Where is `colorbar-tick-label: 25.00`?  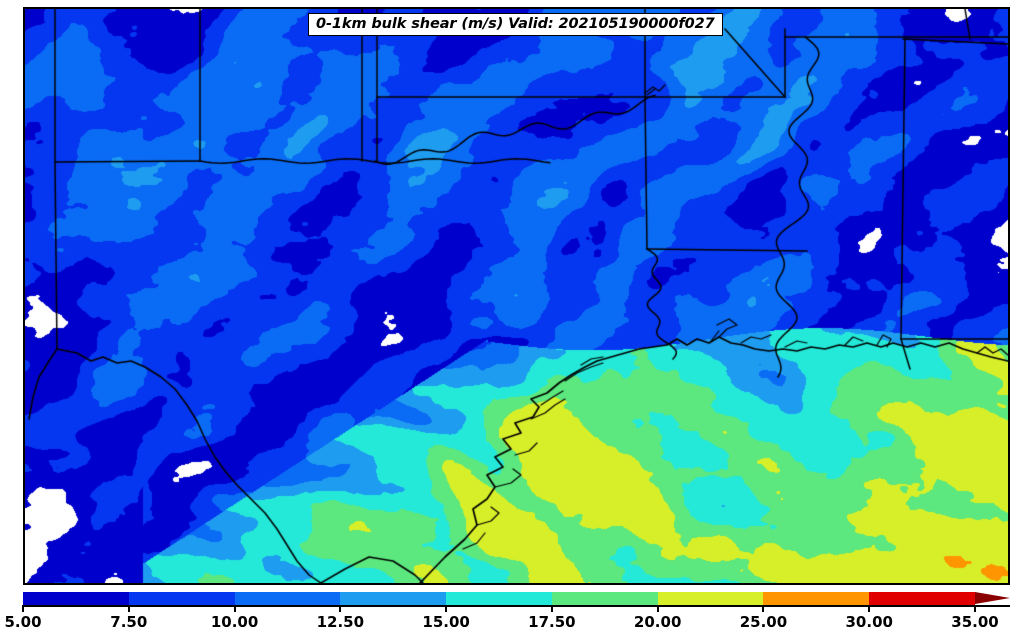 colorbar-tick-label: 25.00 is located at coordinates (763, 622).